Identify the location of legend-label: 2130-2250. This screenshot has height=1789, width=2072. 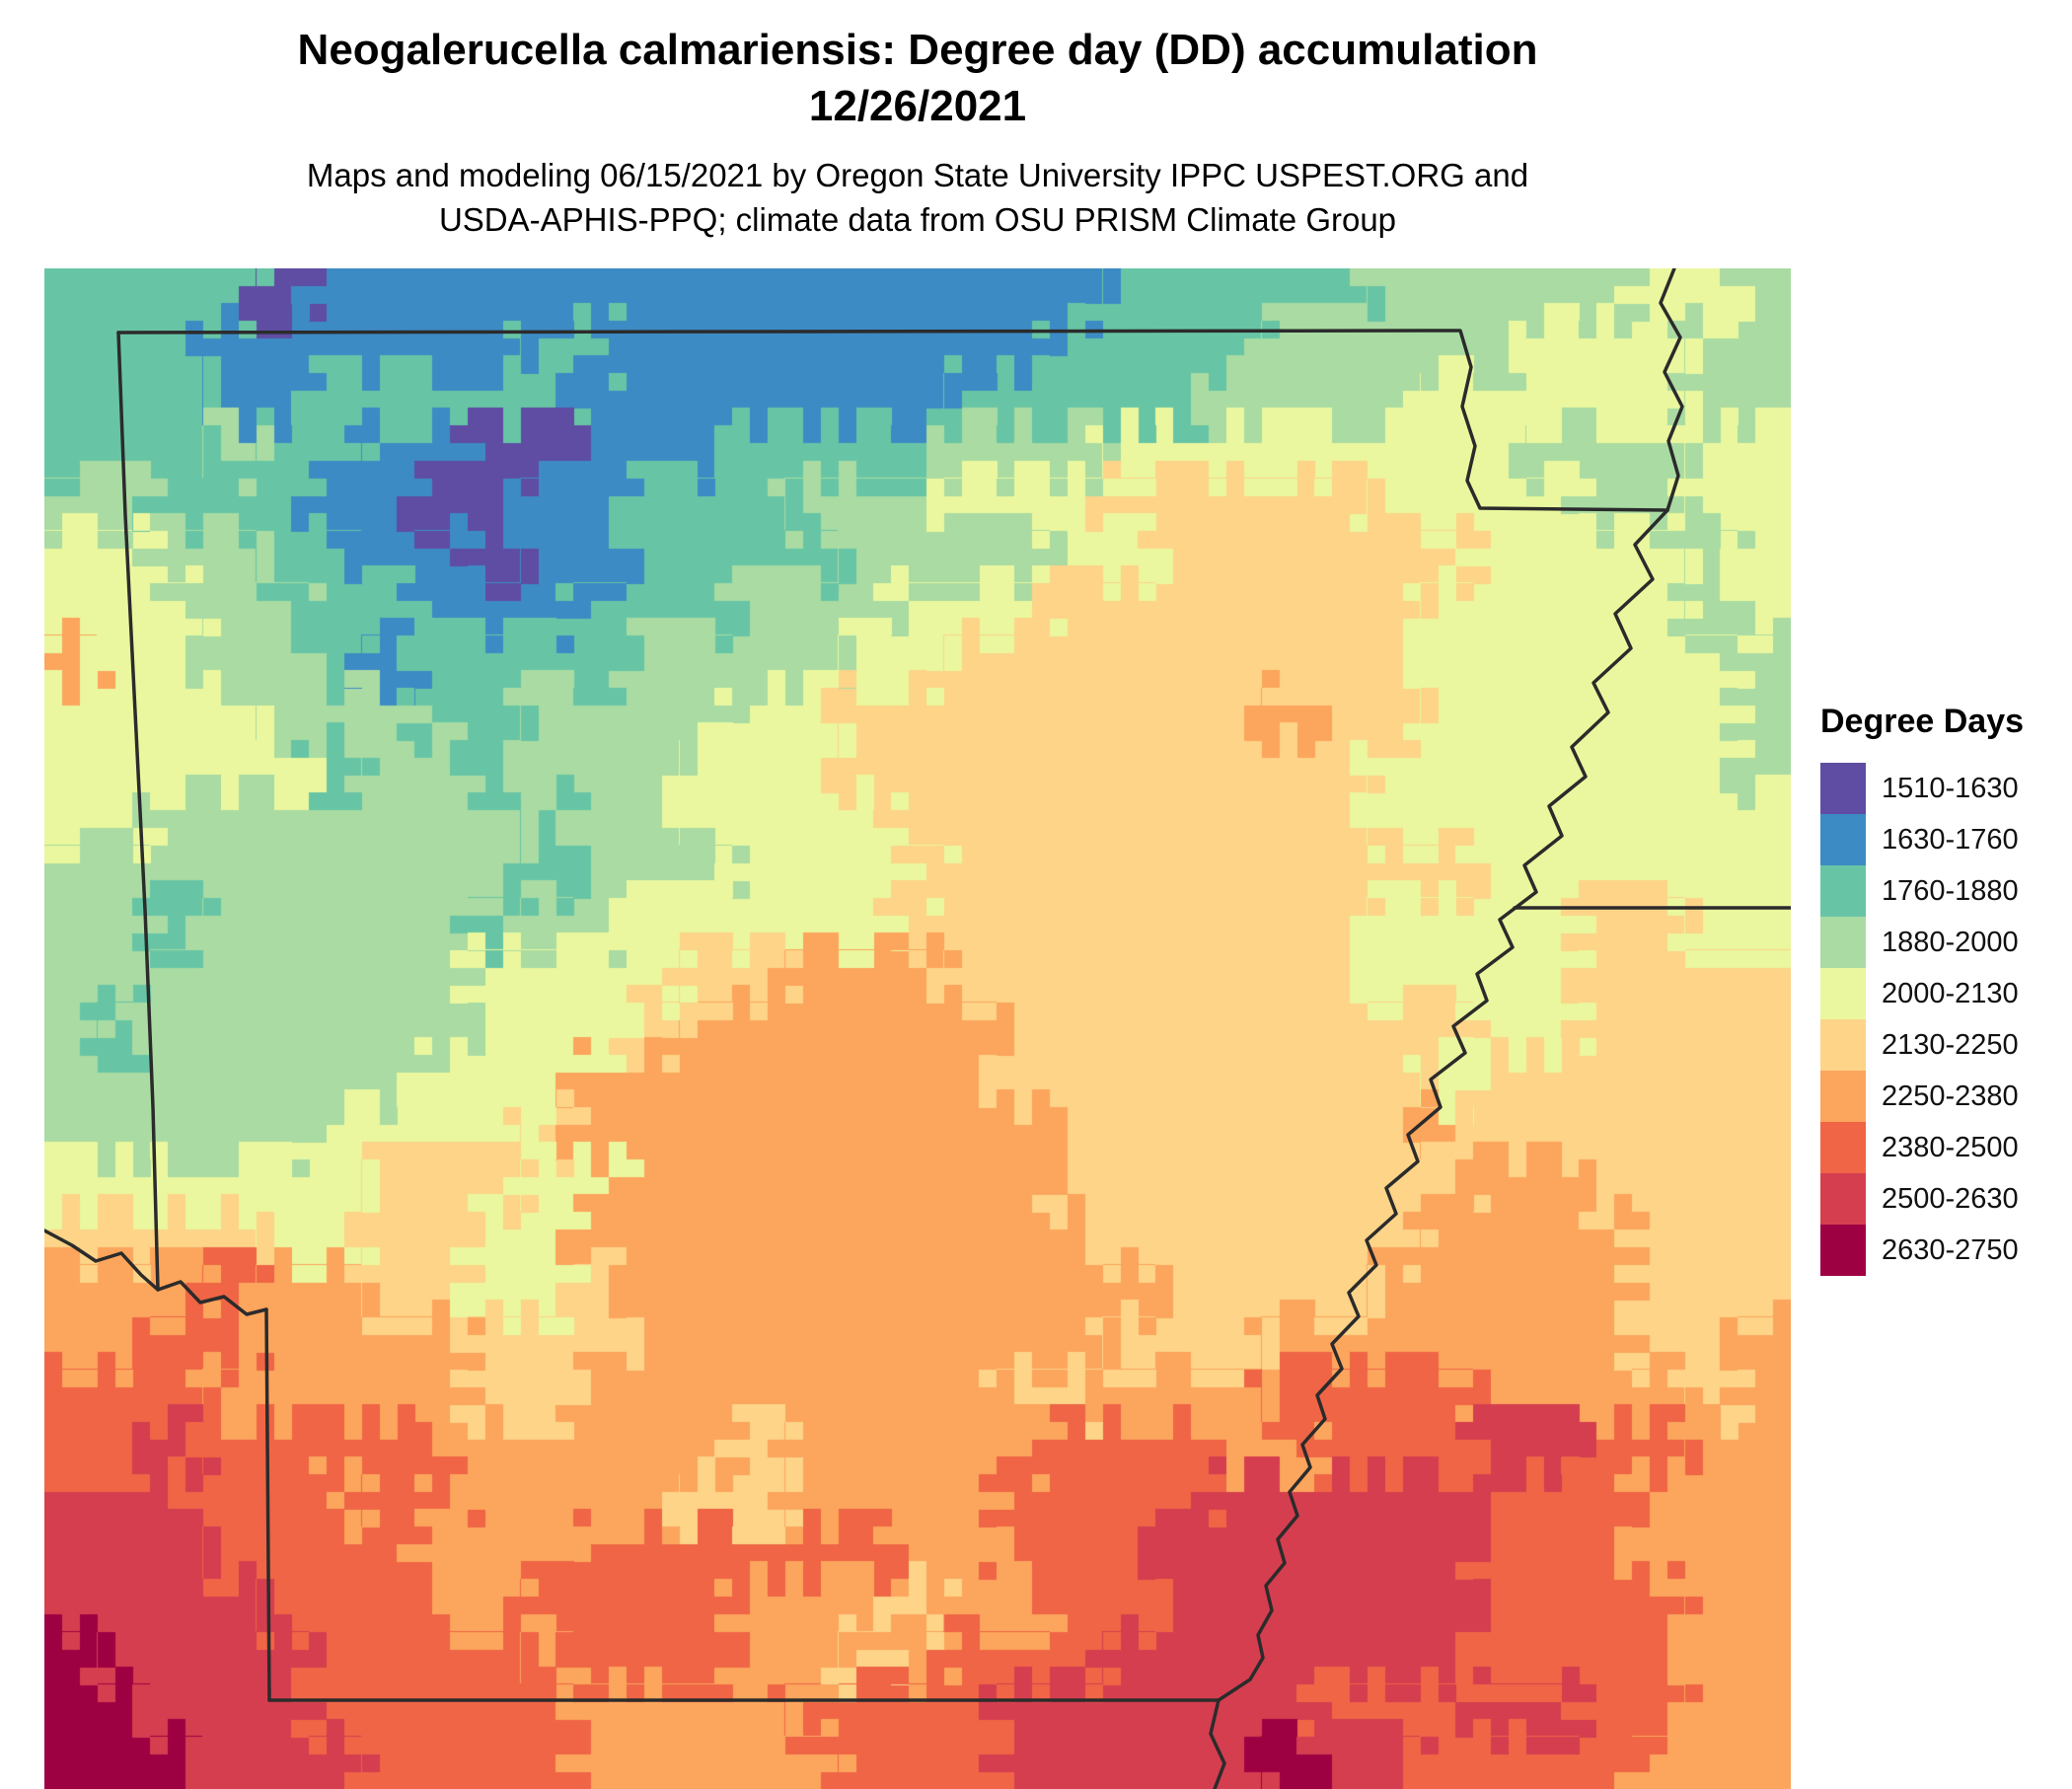
(1951, 1044).